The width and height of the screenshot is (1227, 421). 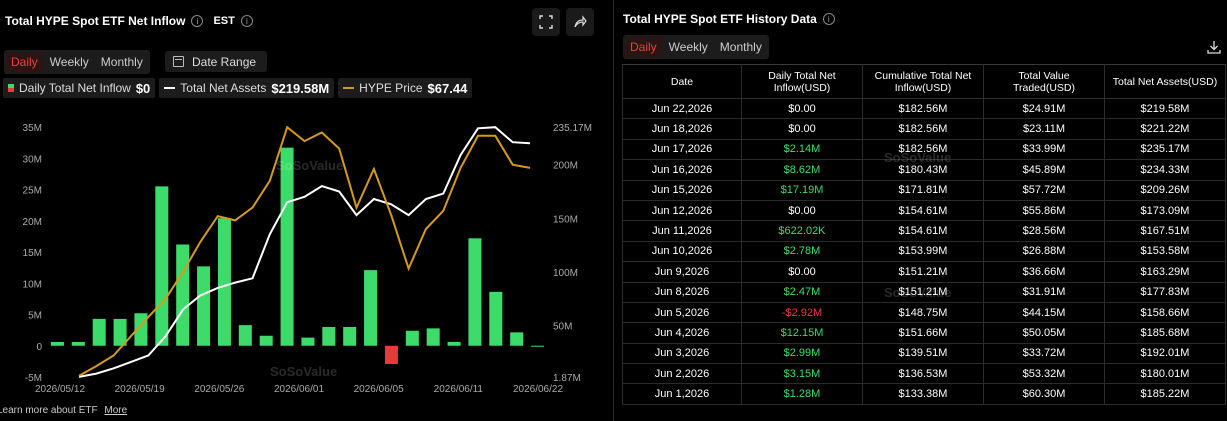 What do you see at coordinates (1043, 231) in the screenshot?
I see `table-cell: $28.56M` at bounding box center [1043, 231].